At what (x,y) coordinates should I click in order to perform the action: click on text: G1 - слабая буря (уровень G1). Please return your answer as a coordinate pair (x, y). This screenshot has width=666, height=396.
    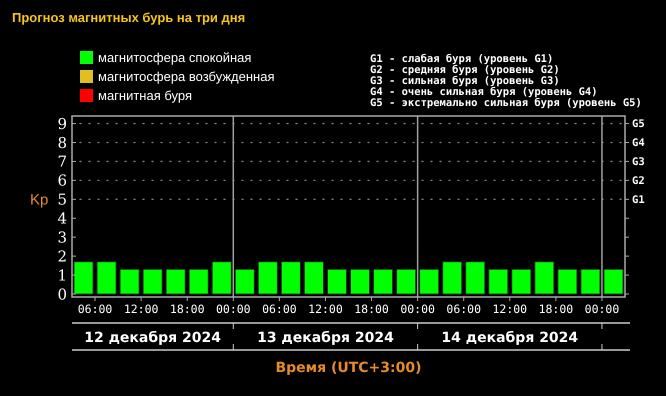
    Looking at the image, I should click on (462, 59).